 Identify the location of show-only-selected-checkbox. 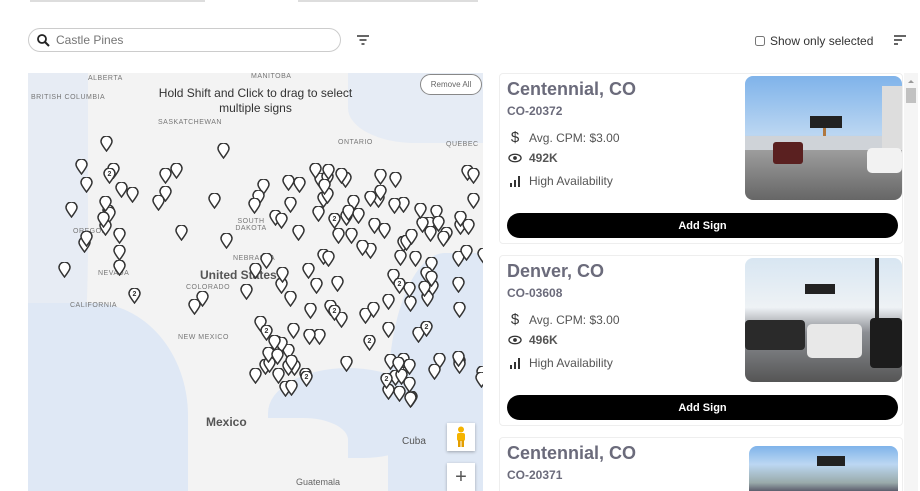
(760, 41).